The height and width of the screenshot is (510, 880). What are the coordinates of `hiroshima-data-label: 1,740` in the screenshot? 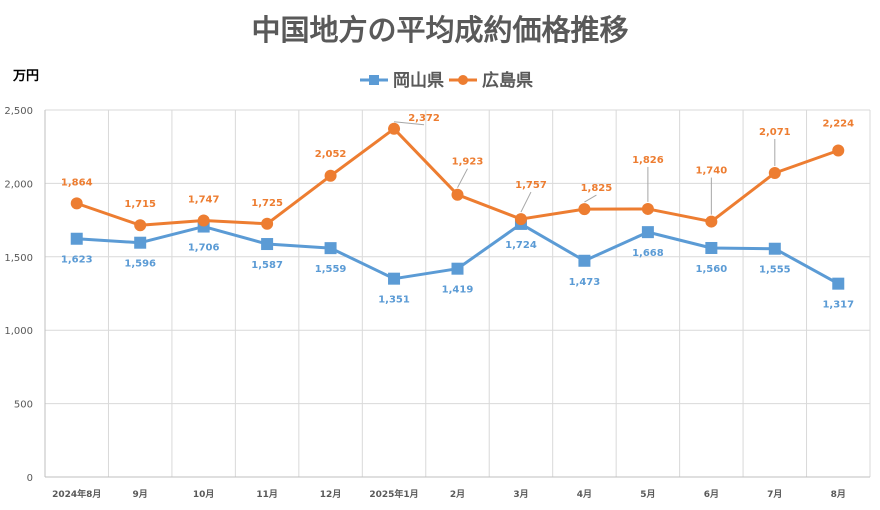 It's located at (712, 171).